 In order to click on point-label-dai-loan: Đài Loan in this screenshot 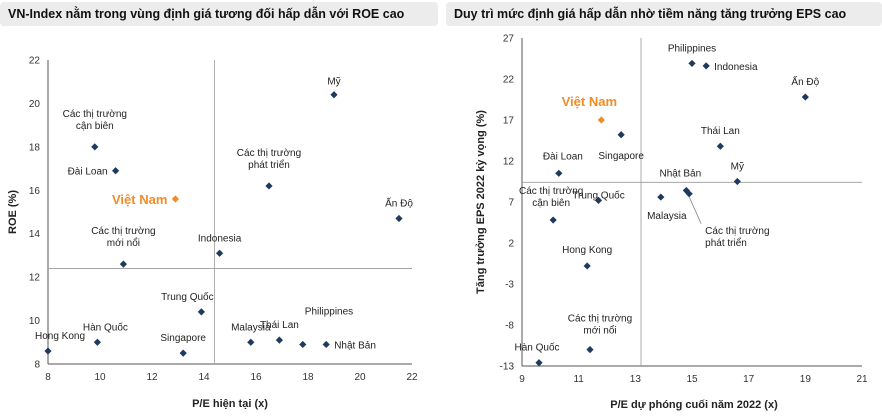, I will do `click(88, 172)`.